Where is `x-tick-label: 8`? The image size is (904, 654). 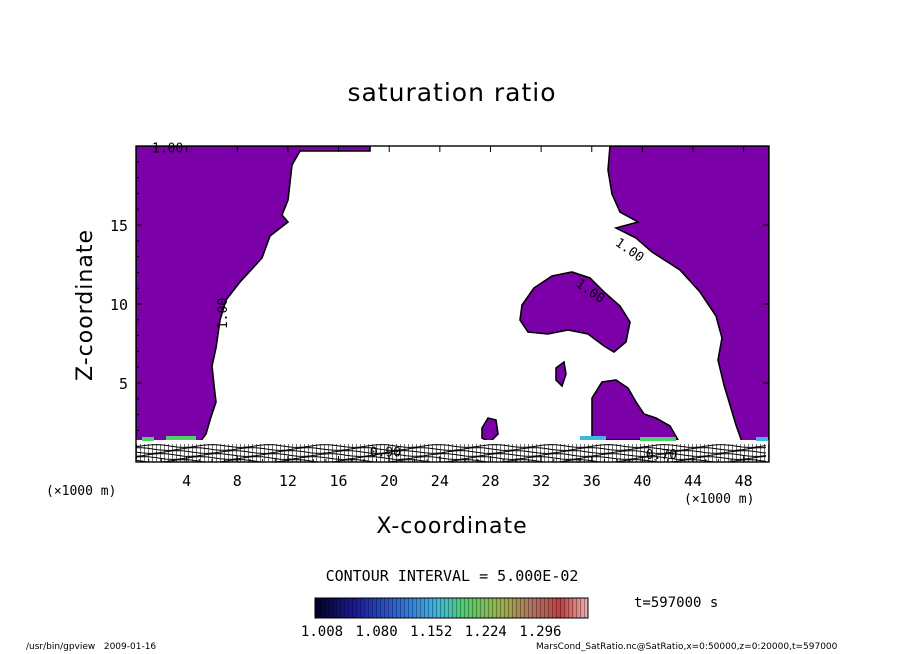 x-tick-label: 8 is located at coordinates (237, 481).